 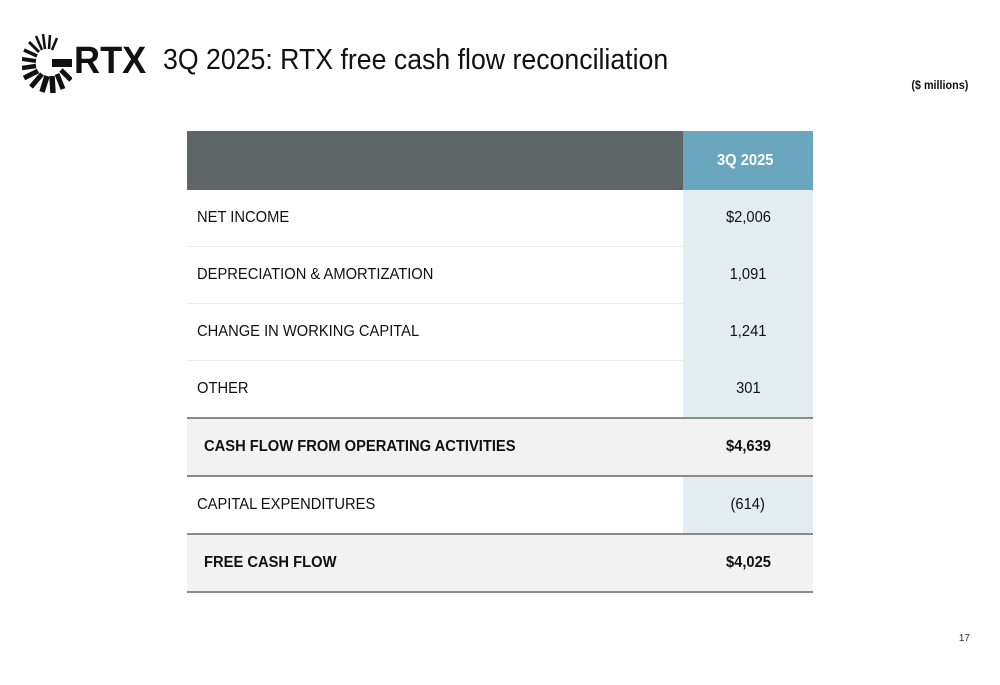 I want to click on row-label: OTHER, so click(x=435, y=389).